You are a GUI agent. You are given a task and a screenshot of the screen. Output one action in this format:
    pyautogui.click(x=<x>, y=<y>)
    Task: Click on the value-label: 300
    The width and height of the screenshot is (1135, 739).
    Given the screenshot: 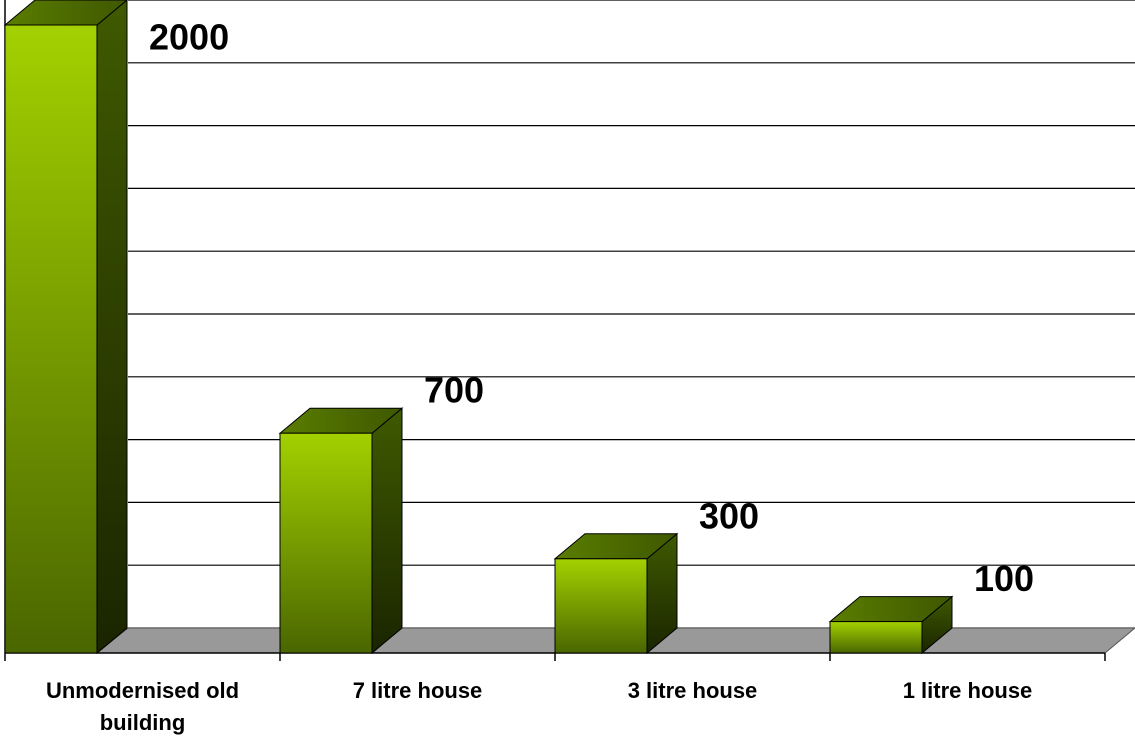 What is the action you would take?
    pyautogui.click(x=729, y=515)
    